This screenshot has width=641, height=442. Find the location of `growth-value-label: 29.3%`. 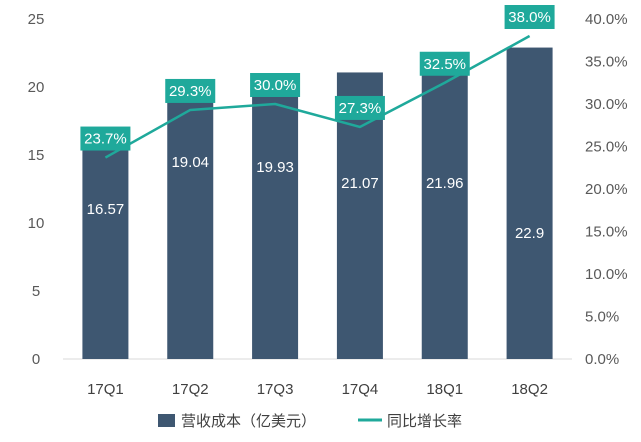

growth-value-label: 29.3% is located at coordinates (190, 91).